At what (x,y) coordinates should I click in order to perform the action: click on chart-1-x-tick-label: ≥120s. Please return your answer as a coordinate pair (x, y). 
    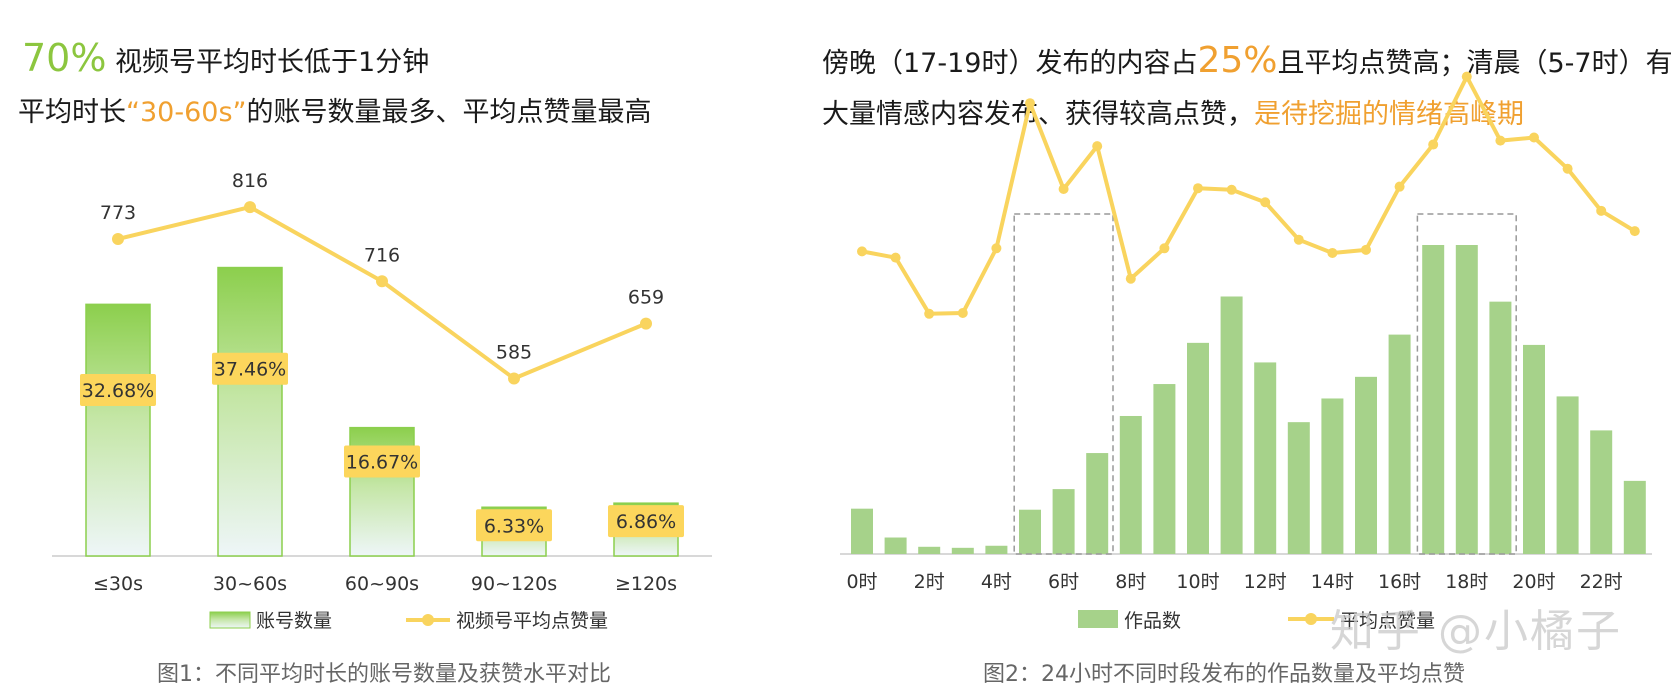
    Looking at the image, I should click on (646, 584).